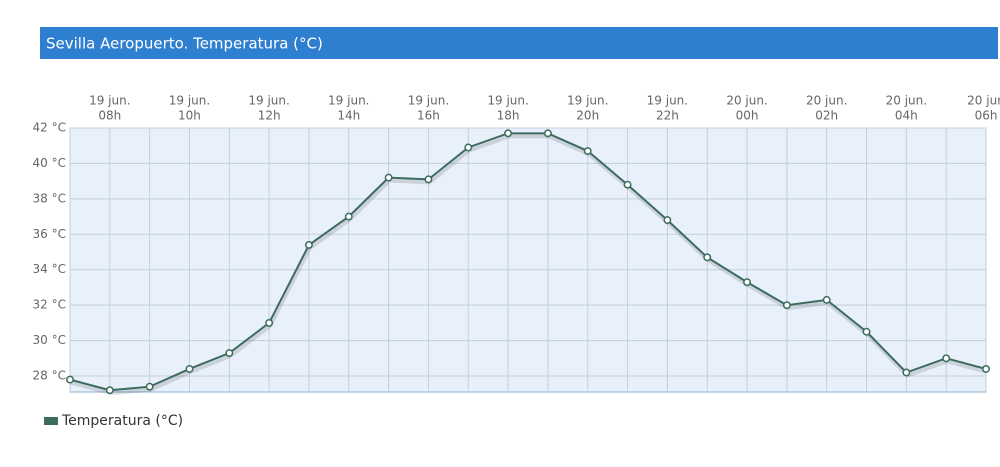 This screenshot has width=1000, height=467. I want to click on x-tick-label: 00h, so click(747, 116).